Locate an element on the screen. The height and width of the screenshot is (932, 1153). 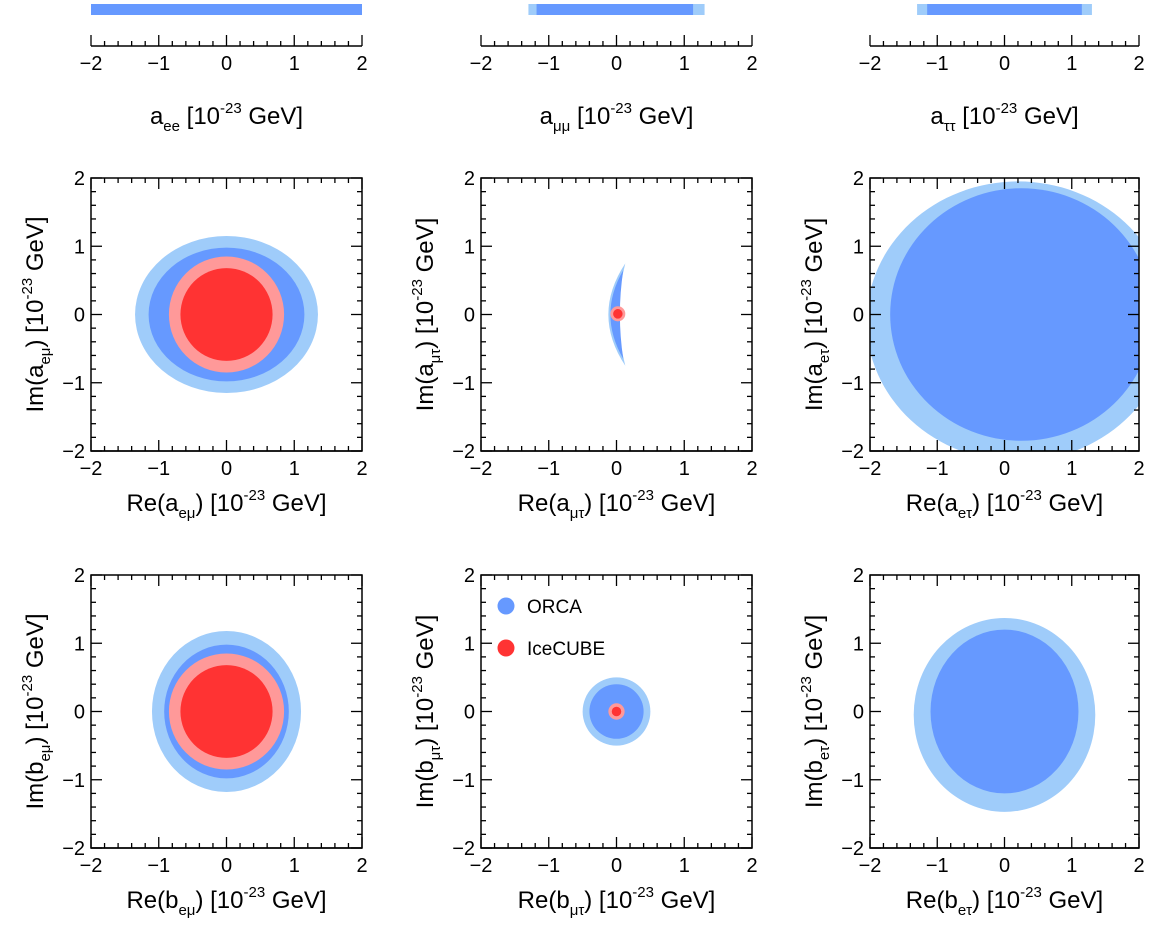
x-axis-label: aμμ [10-23 GeV] is located at coordinates (617, 117).